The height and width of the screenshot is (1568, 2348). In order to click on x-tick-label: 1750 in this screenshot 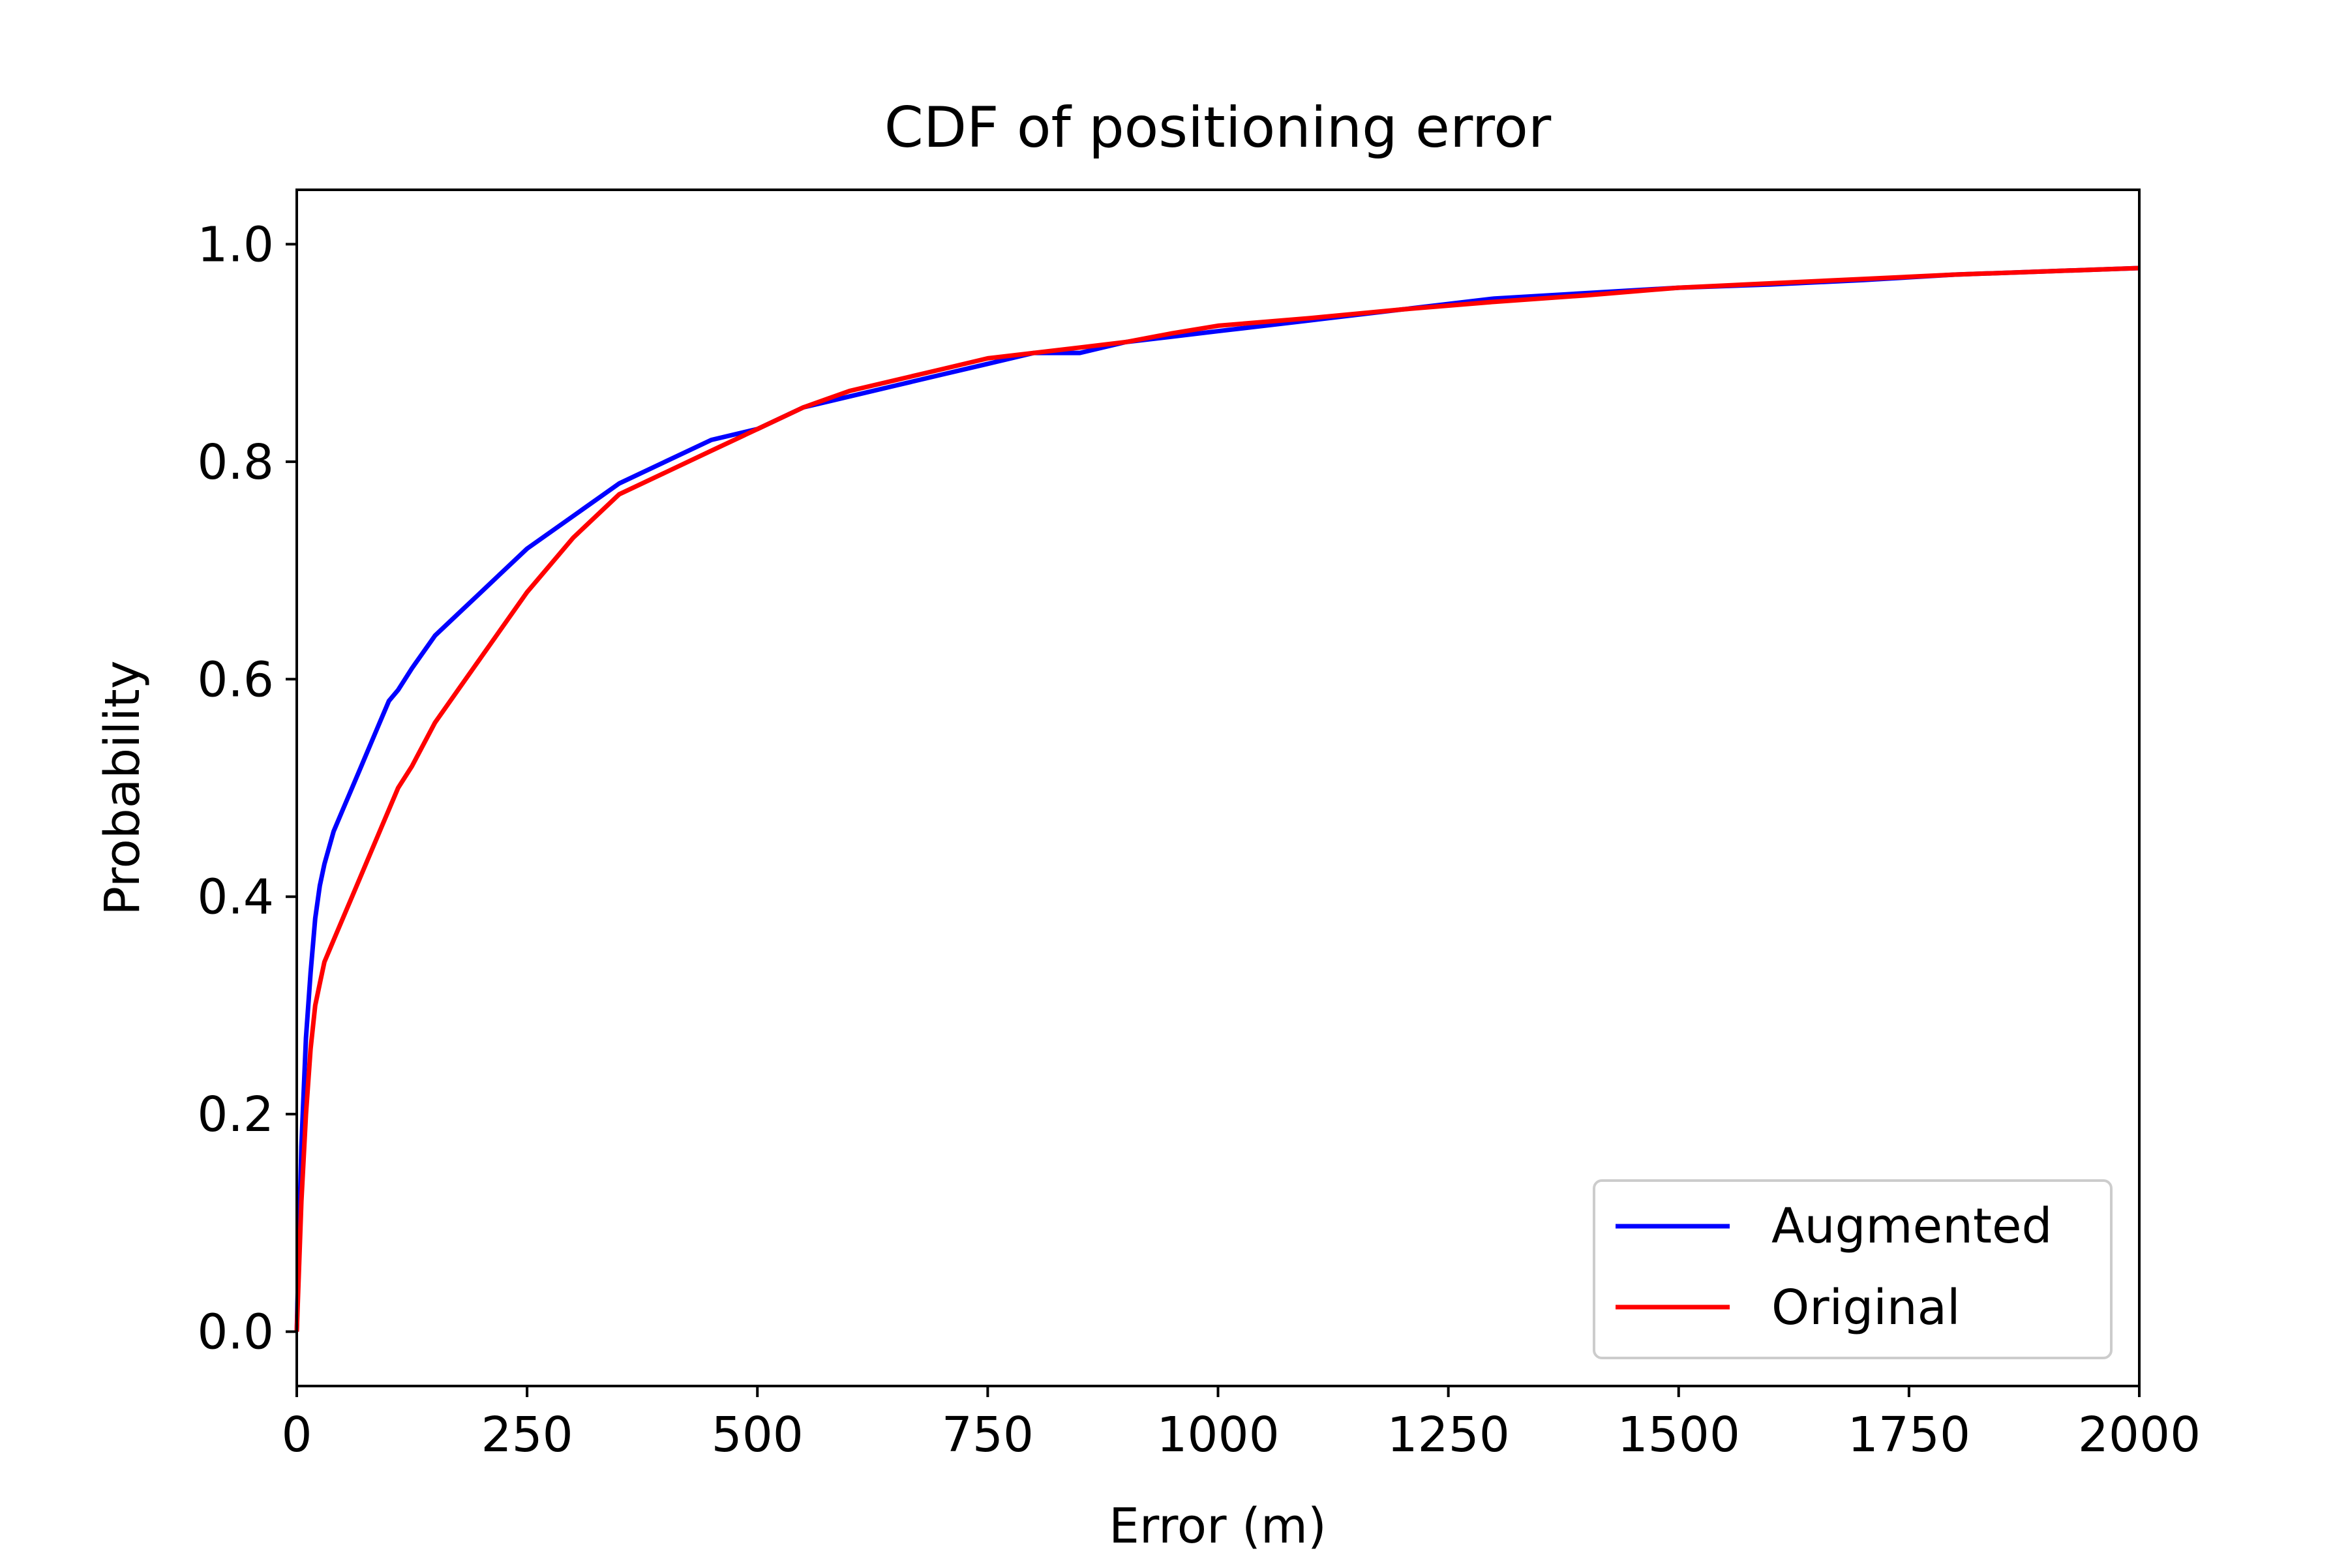, I will do `click(1909, 1435)`.